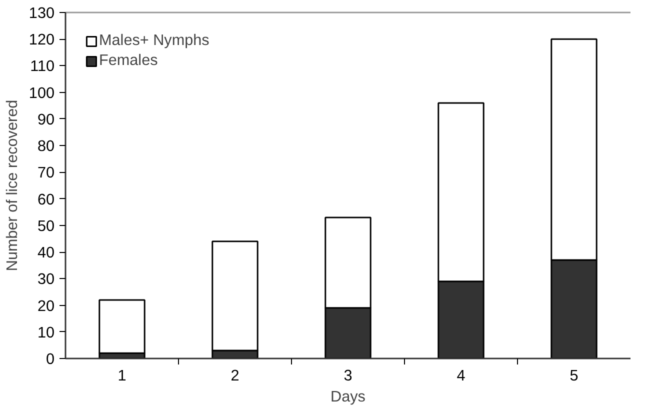 This screenshot has height=412, width=659. I want to click on y-tick-label: 60, so click(46, 199).